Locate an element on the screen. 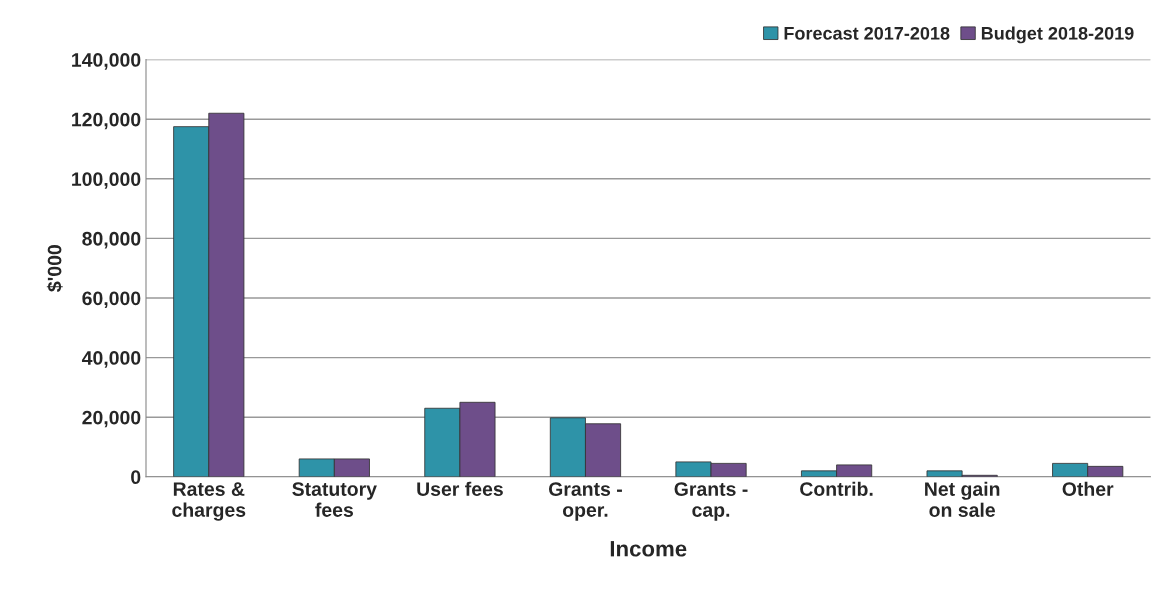  y-tick-label: 140,000 is located at coordinates (106, 61).